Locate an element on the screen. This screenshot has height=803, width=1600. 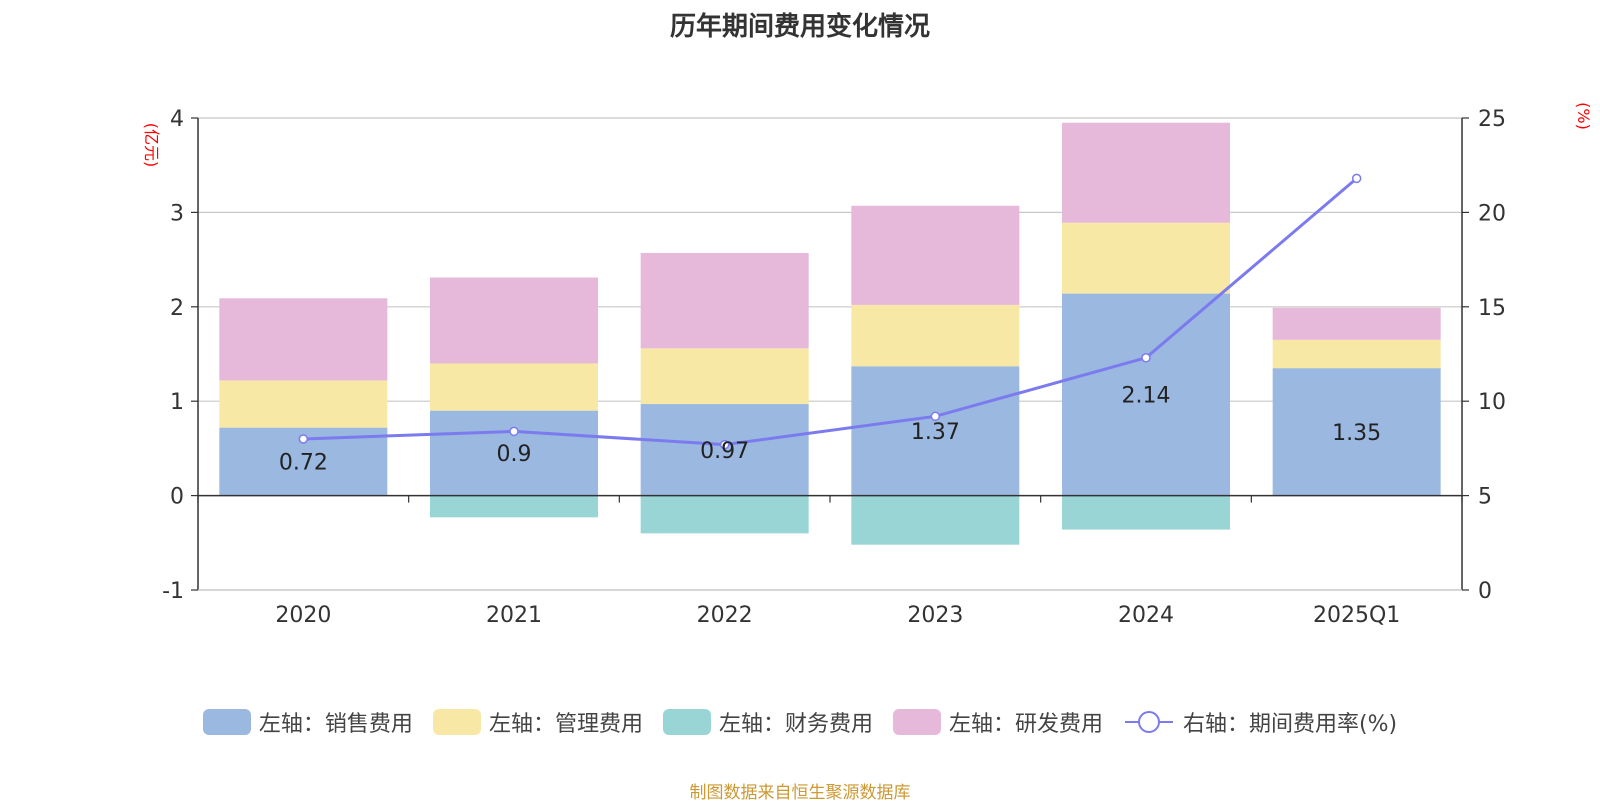
legend-label-admin: 左轴：管理费用 is located at coordinates (565, 724).